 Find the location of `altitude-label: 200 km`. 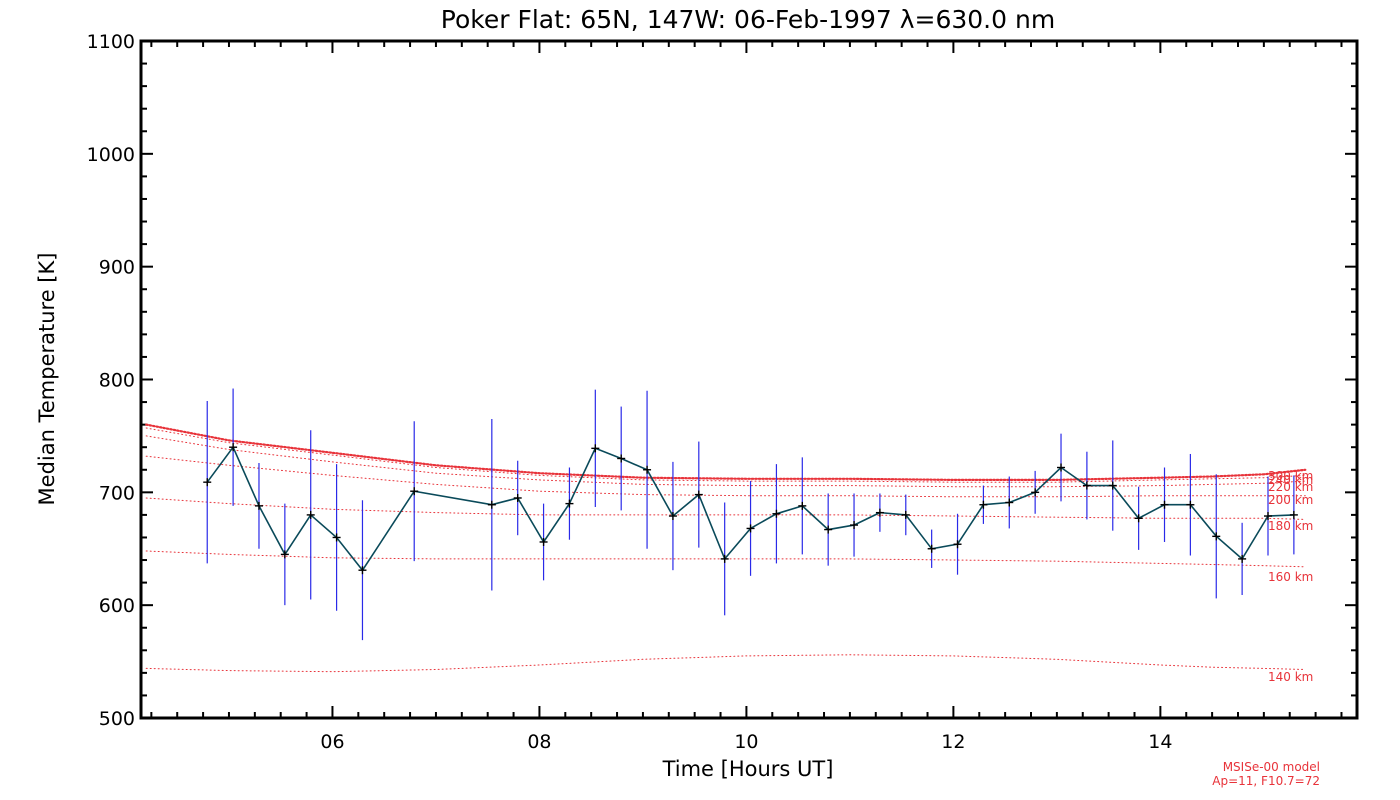

altitude-label: 200 km is located at coordinates (1290, 500).